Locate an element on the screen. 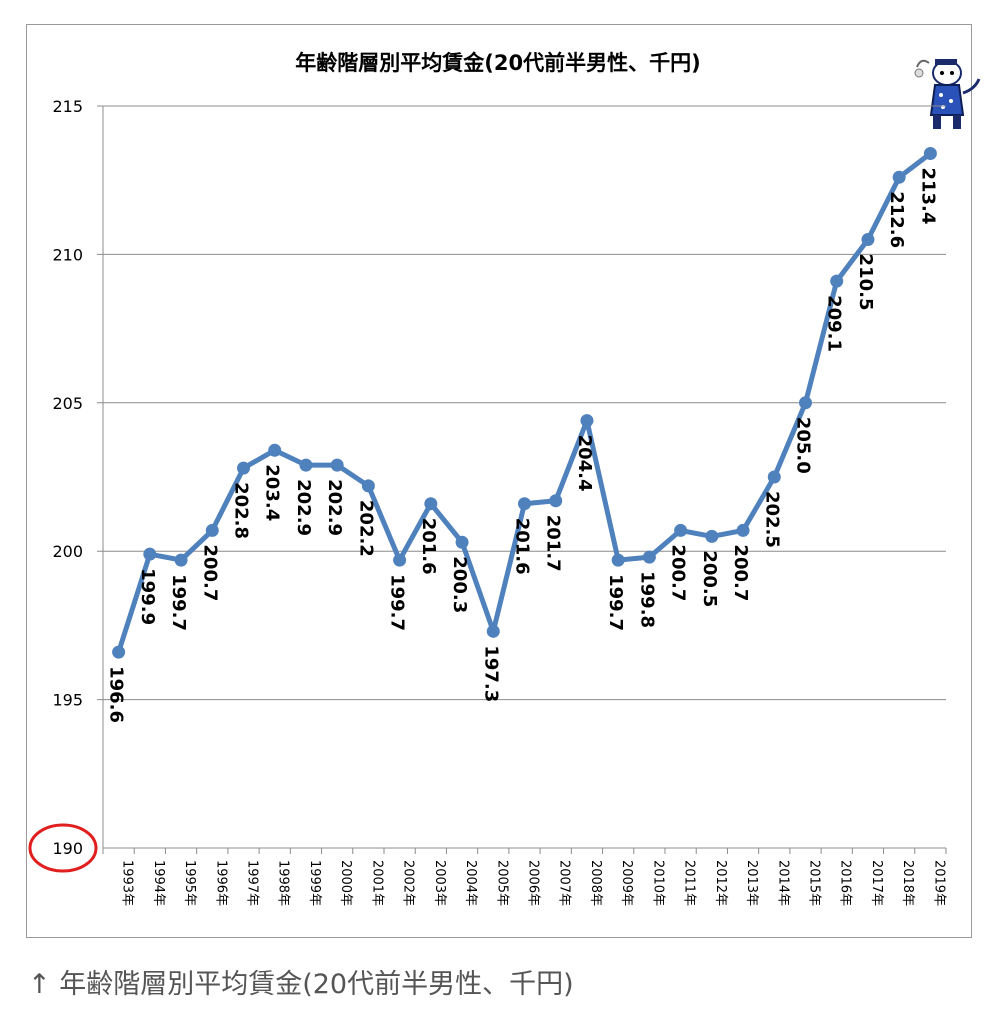  data-label: 210.5 is located at coordinates (865, 282).